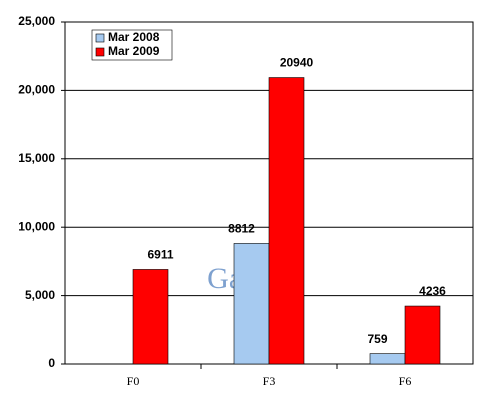 The image size is (500, 404). What do you see at coordinates (133, 381) in the screenshot?
I see `x-tick-label: F0` at bounding box center [133, 381].